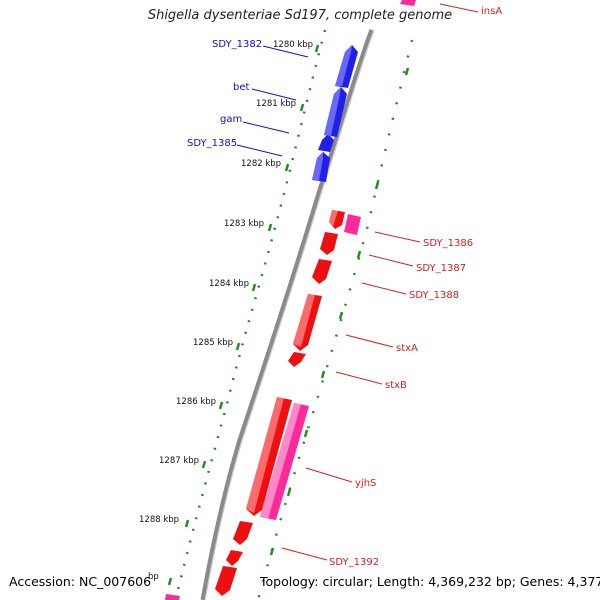 The width and height of the screenshot is (600, 600). I want to click on leader-lines-left, so click(272, 101).